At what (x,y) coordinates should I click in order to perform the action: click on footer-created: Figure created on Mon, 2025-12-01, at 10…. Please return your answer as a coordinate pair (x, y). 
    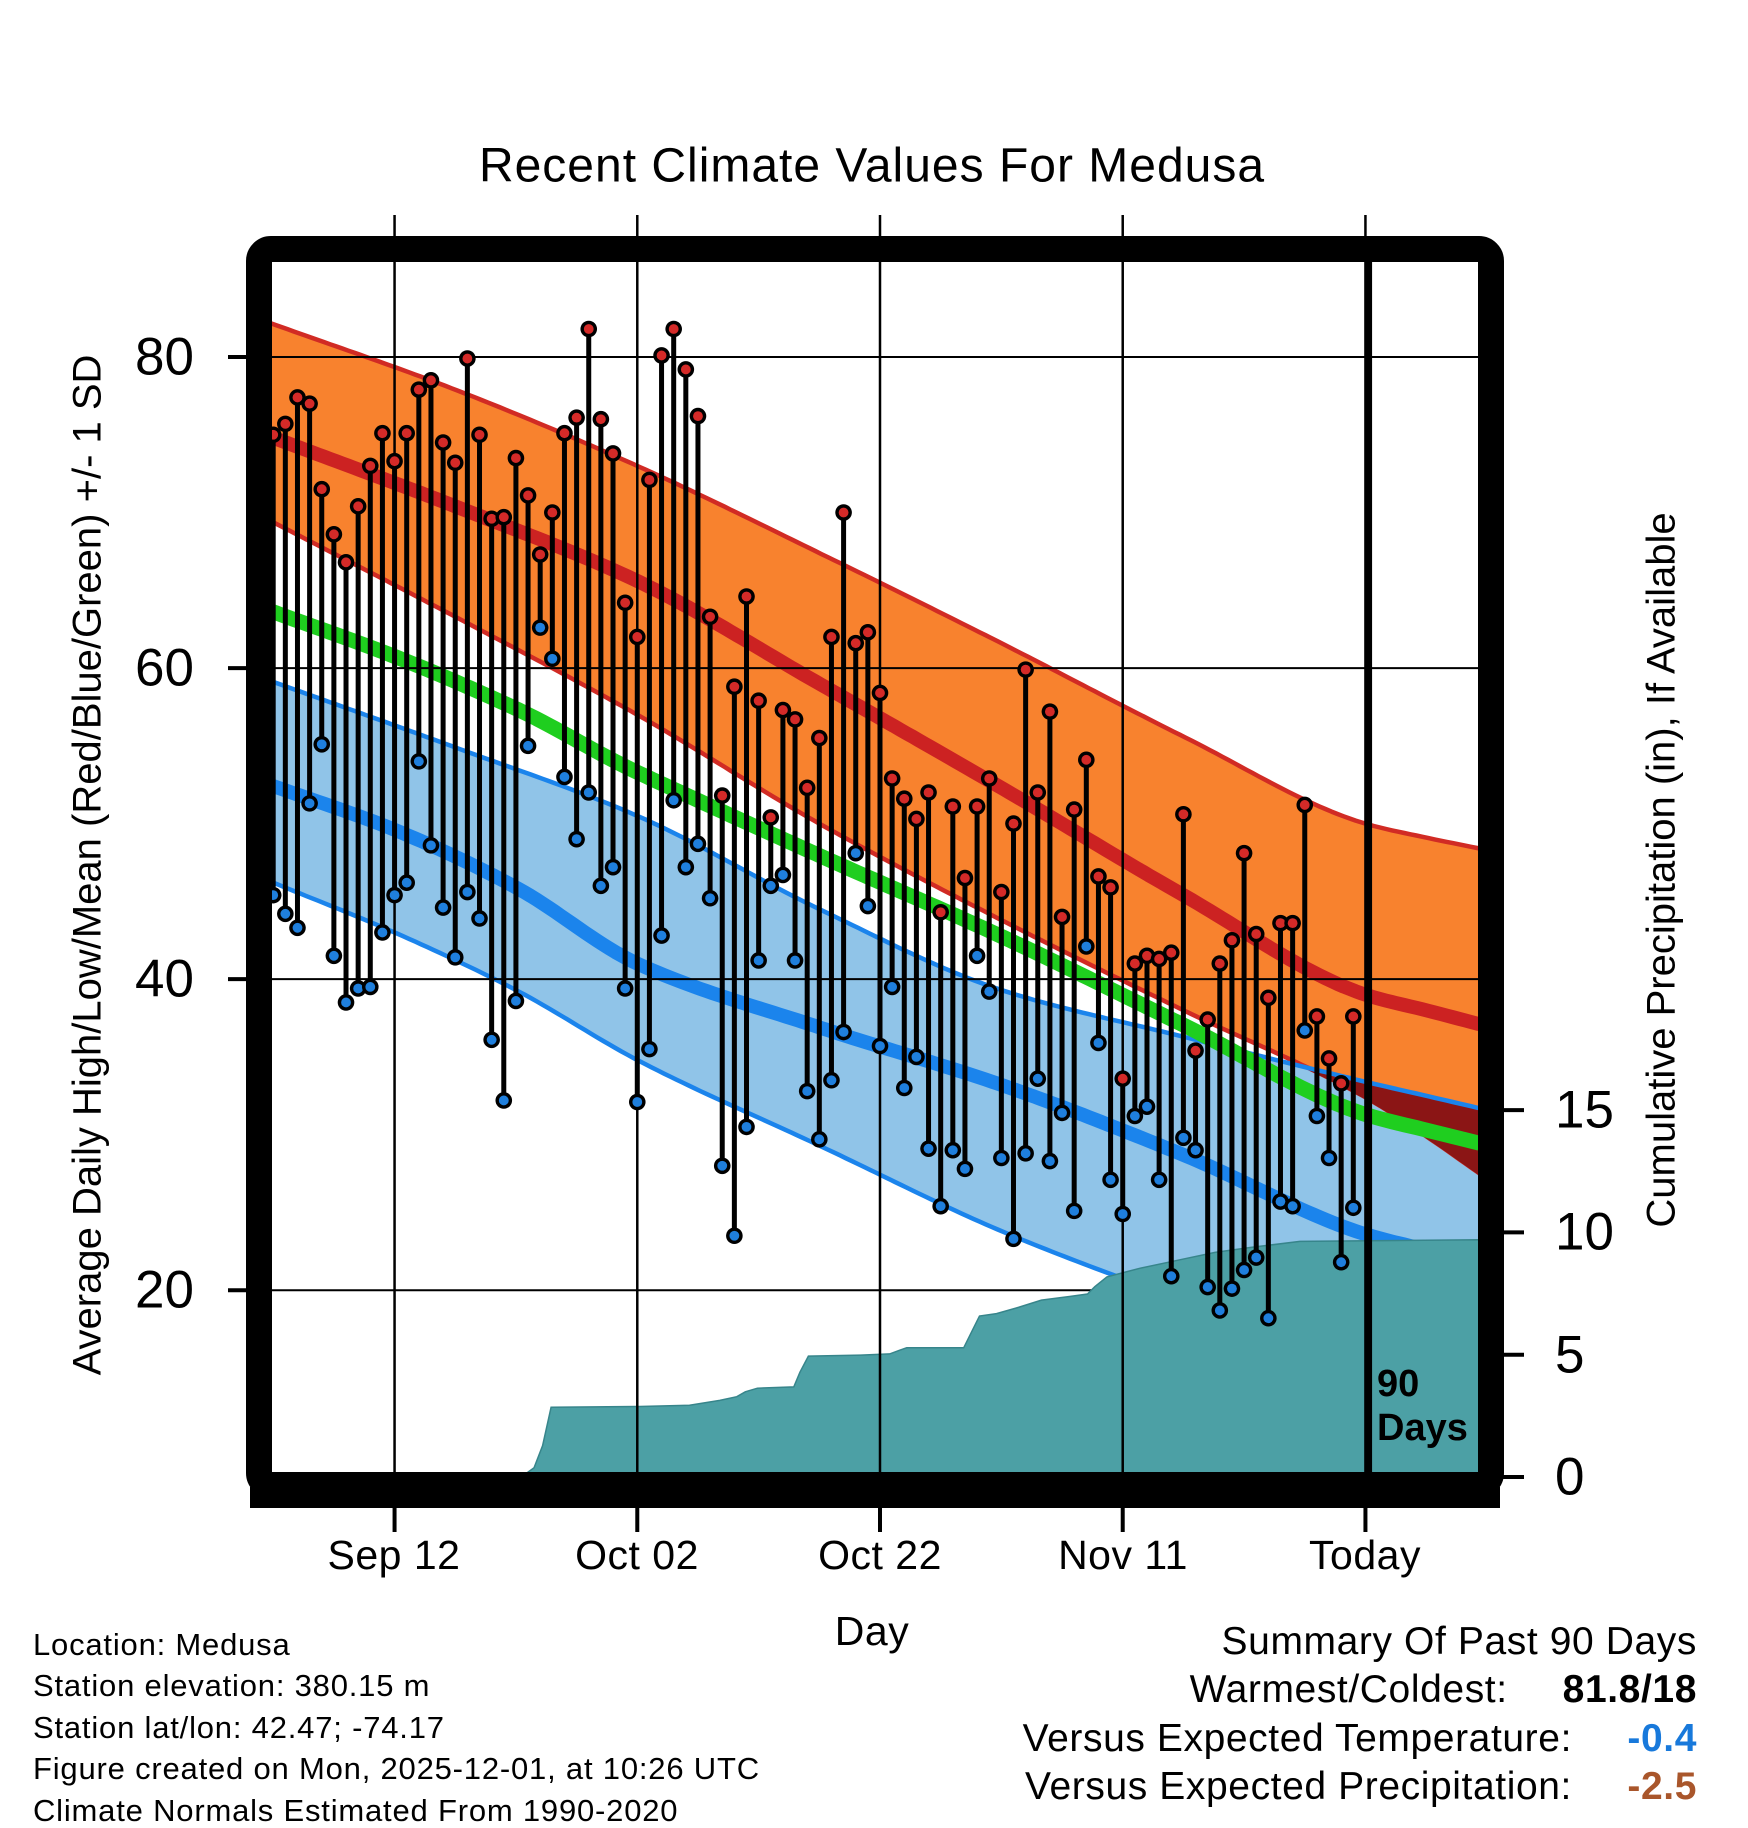
    Looking at the image, I should click on (396, 1768).